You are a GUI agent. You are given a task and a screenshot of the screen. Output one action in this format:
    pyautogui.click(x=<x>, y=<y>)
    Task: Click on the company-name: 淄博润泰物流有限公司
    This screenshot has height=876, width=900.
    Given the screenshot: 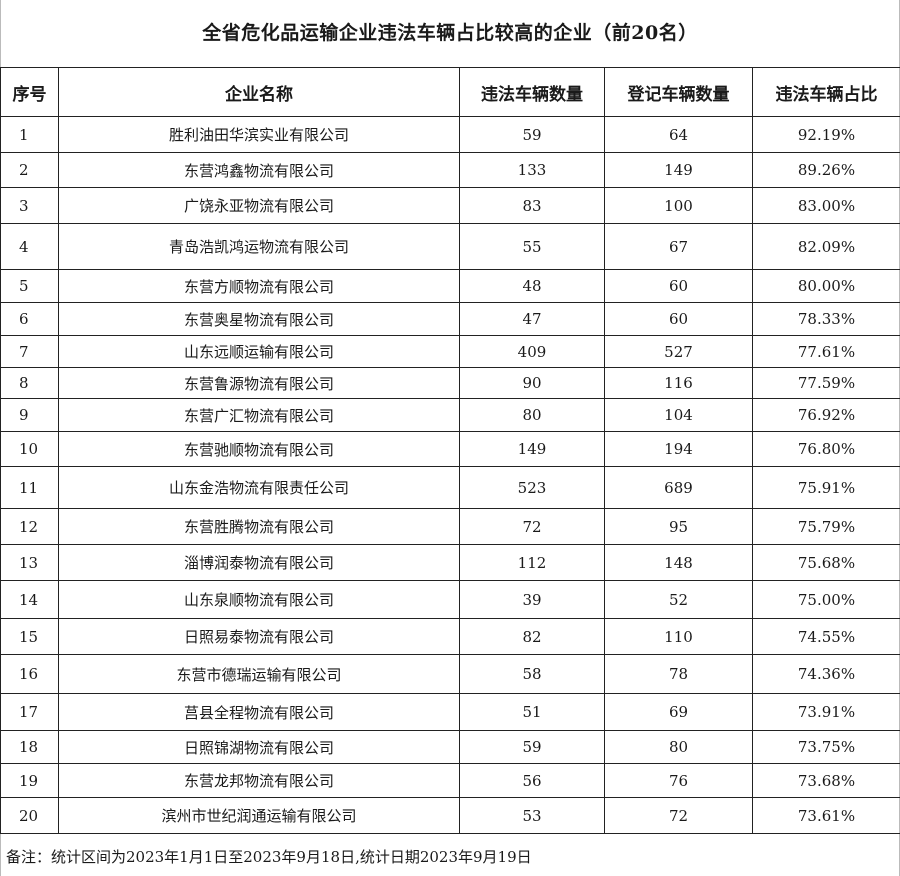 What is the action you would take?
    pyautogui.click(x=259, y=562)
    